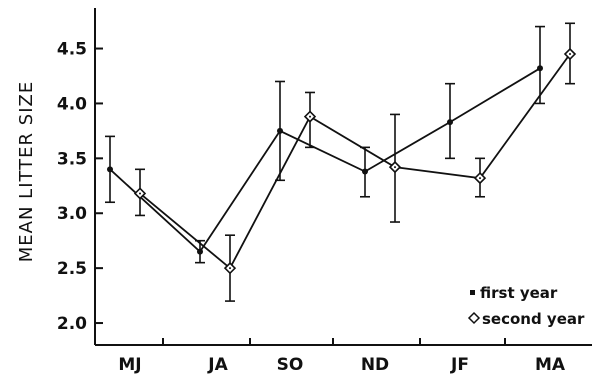 The width and height of the screenshot is (600, 377). What do you see at coordinates (72, 324) in the screenshot?
I see `y-tick-label: 2.0` at bounding box center [72, 324].